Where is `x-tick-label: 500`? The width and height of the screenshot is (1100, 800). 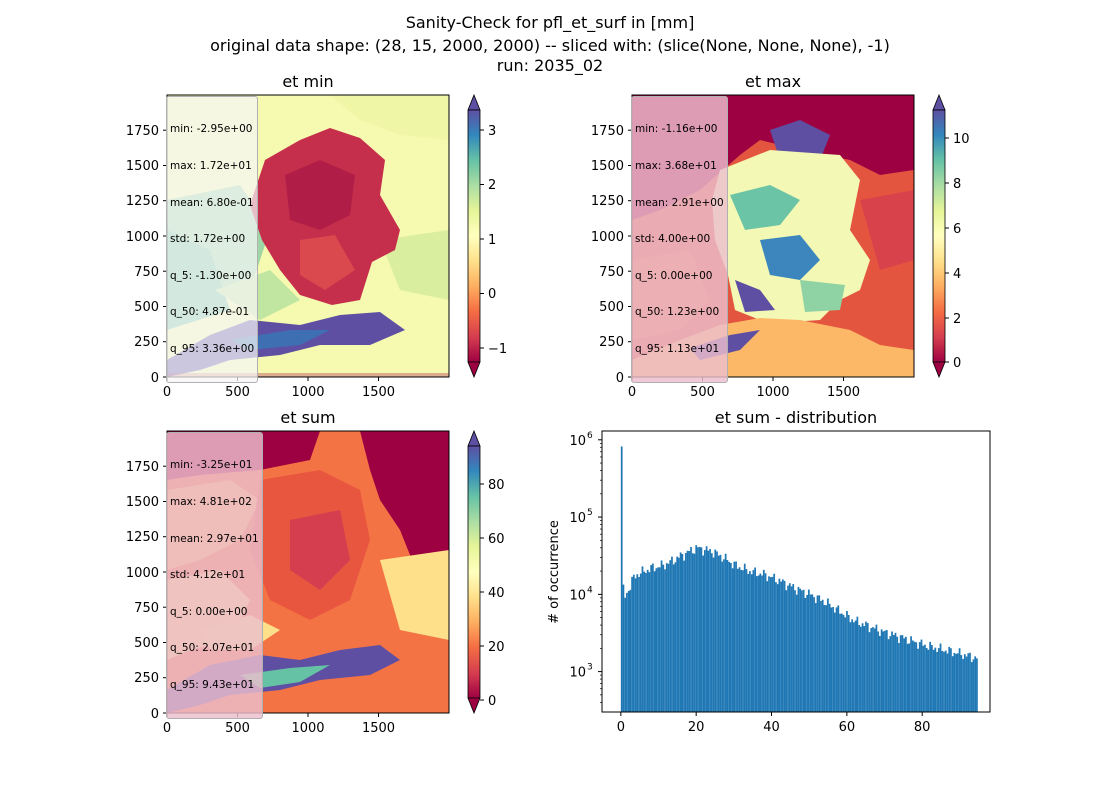 x-tick-label: 500 is located at coordinates (237, 392).